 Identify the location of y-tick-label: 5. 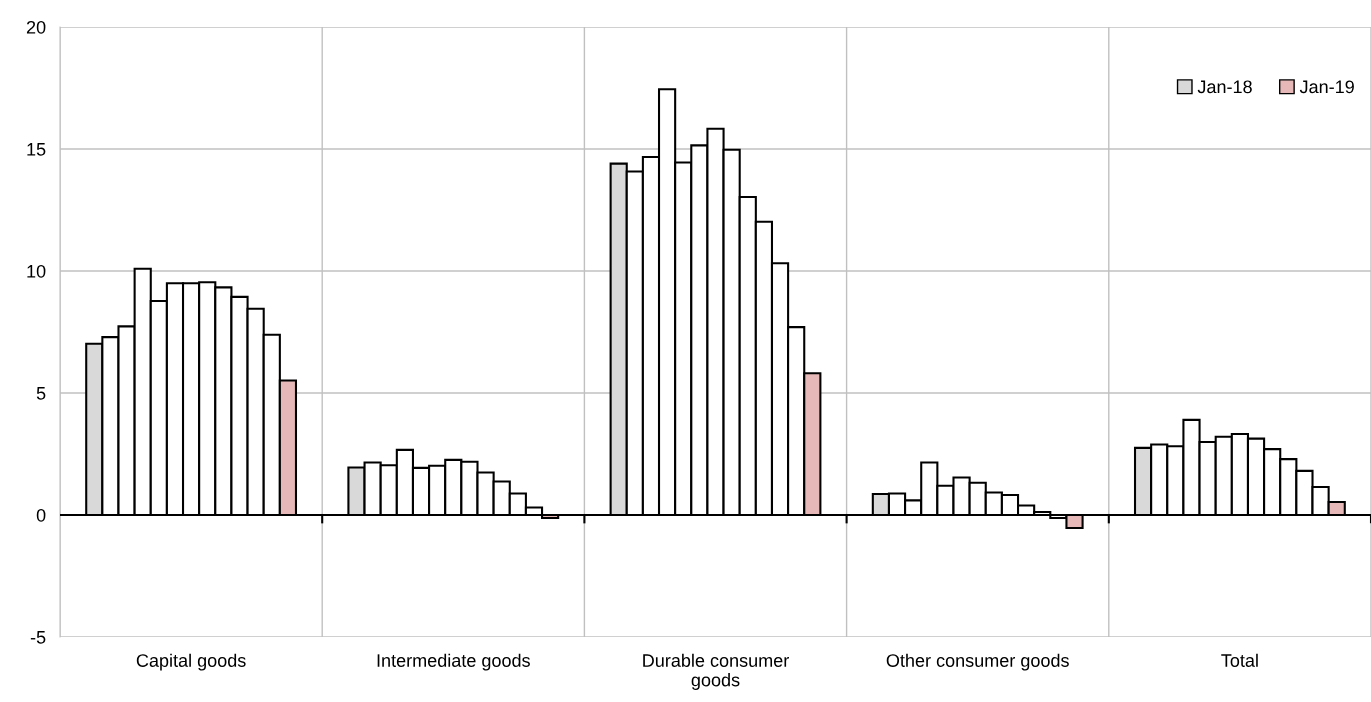
(41, 393).